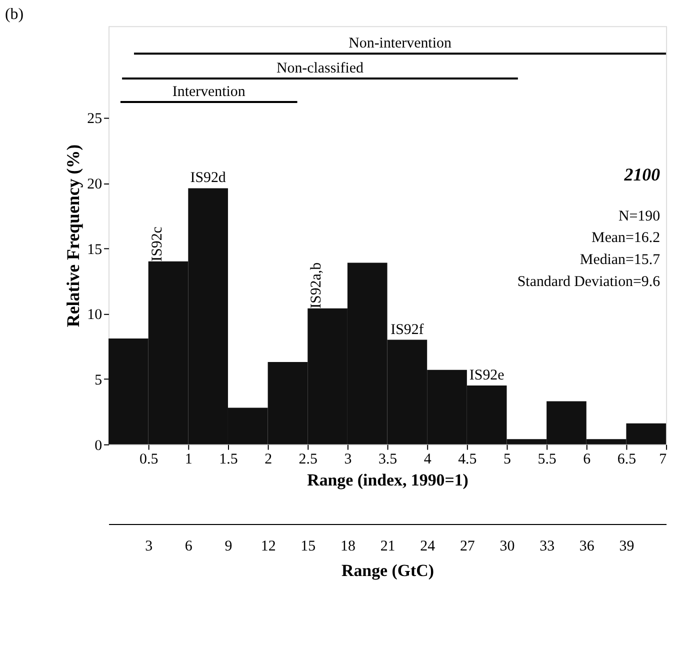 This screenshot has width=674, height=668. I want to click on x-tick-label: 4, so click(428, 460).